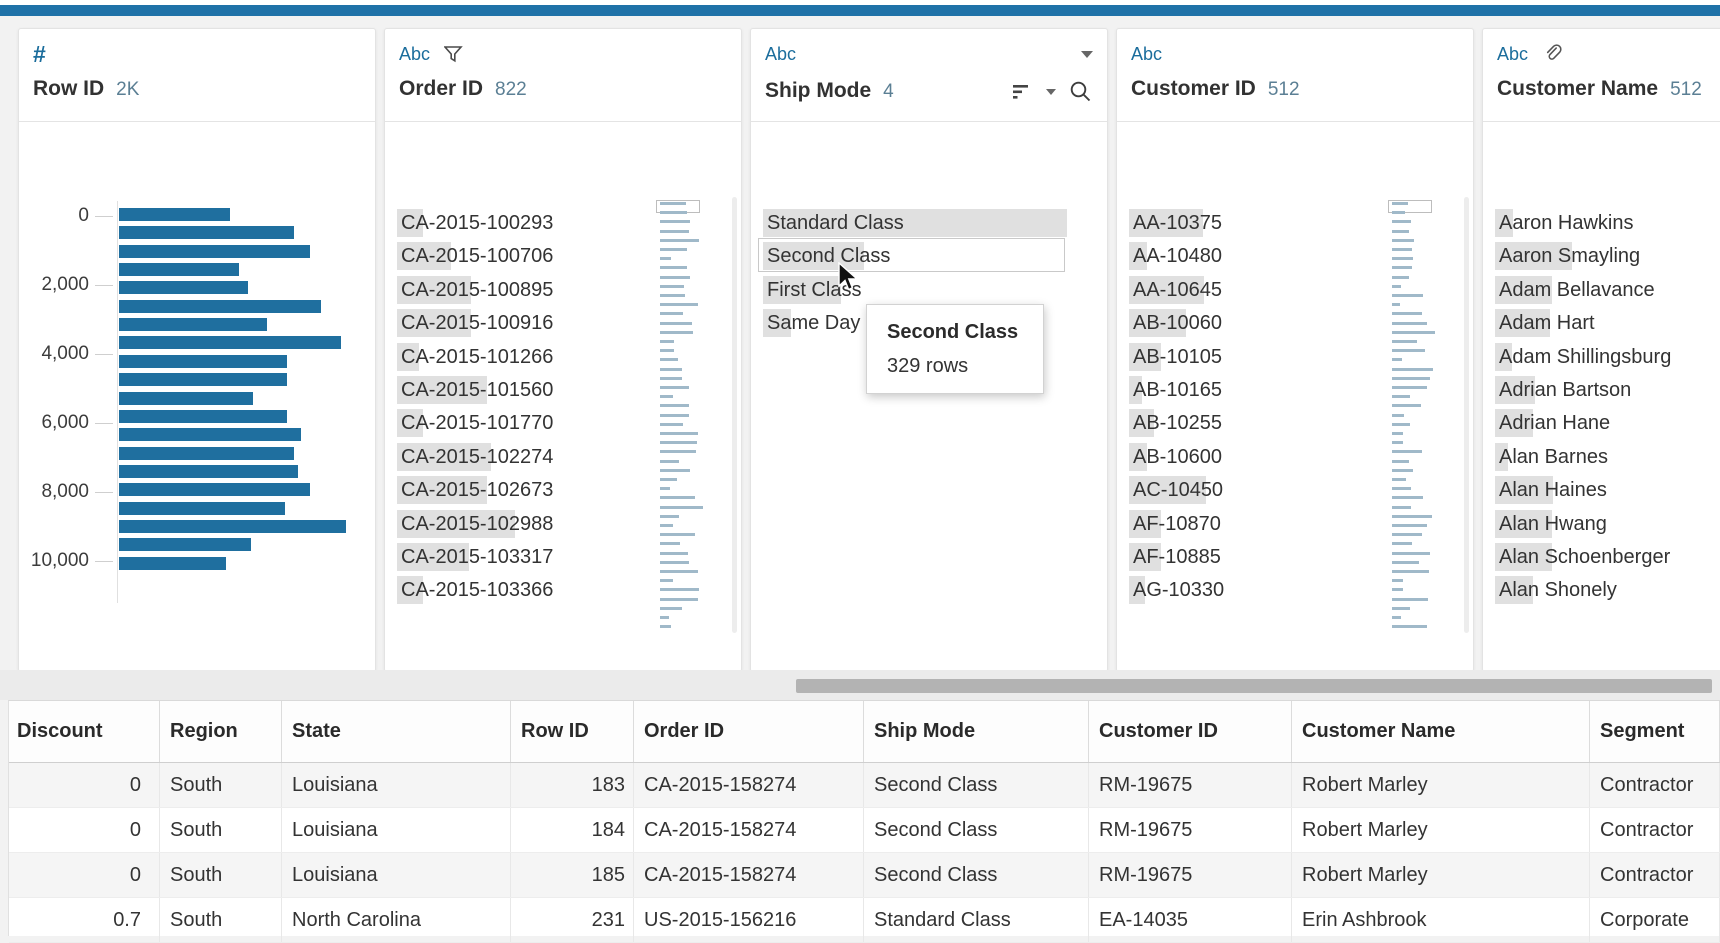  Describe the element at coordinates (1081, 92) in the screenshot. I see `search-icon` at that location.